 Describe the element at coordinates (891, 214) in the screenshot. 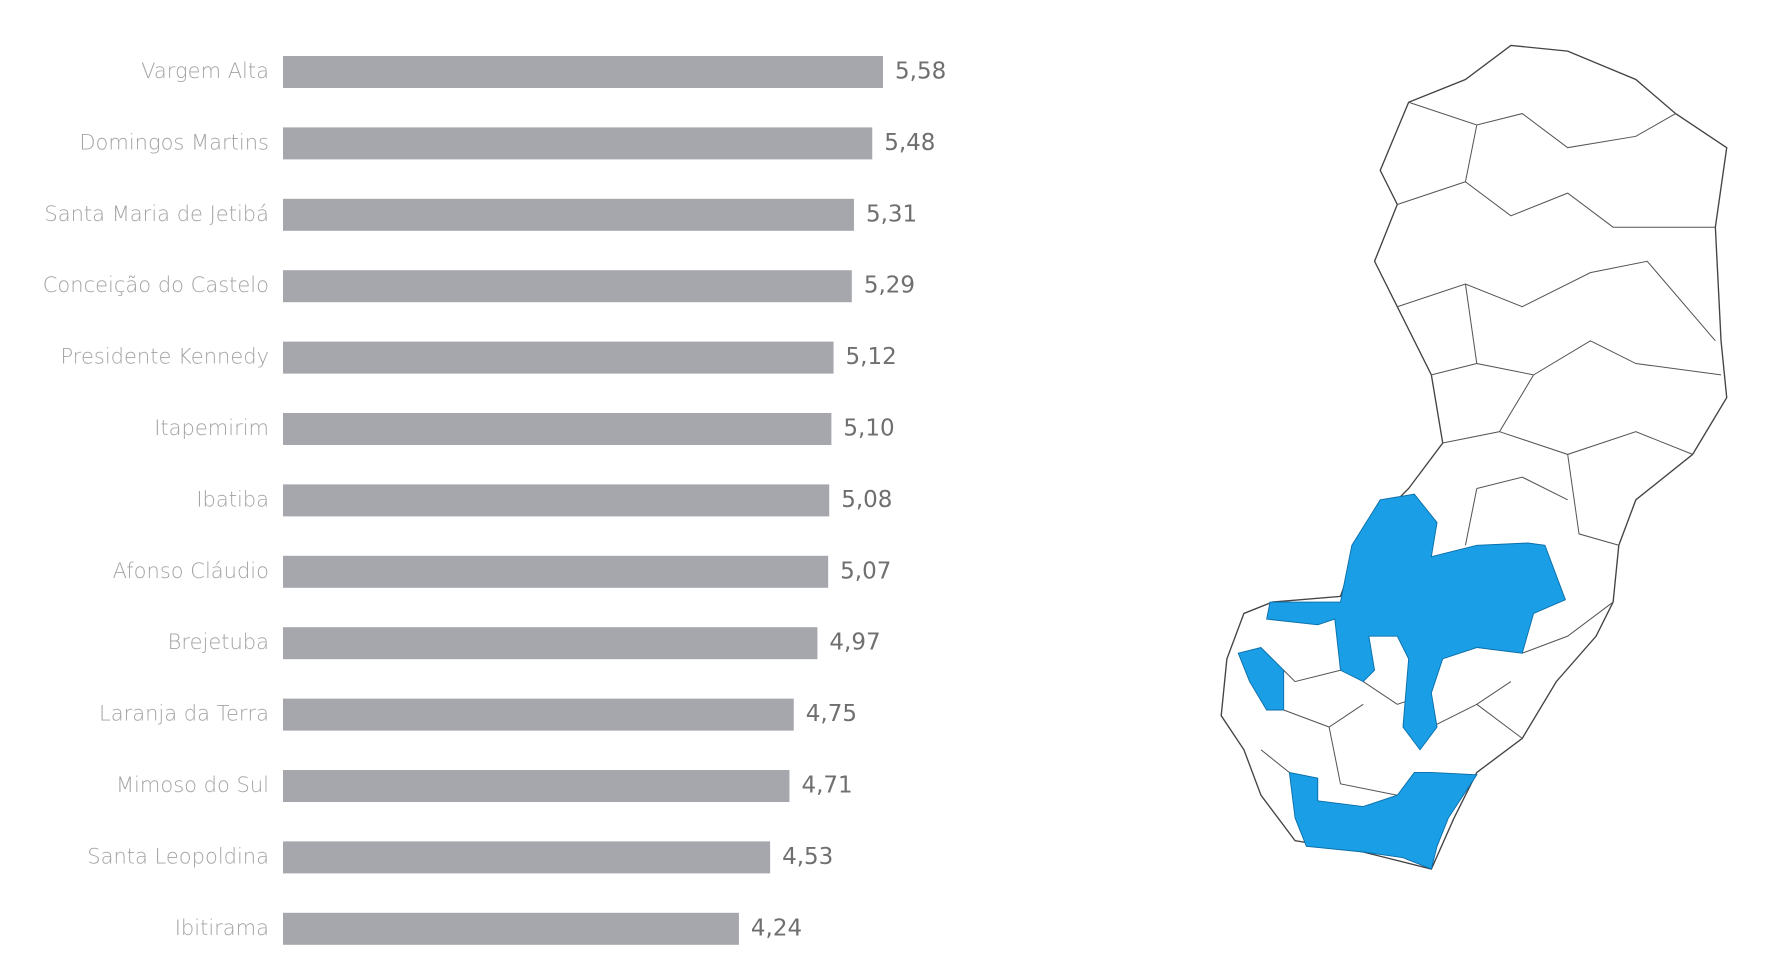

I see `value-label: 5,31` at that location.